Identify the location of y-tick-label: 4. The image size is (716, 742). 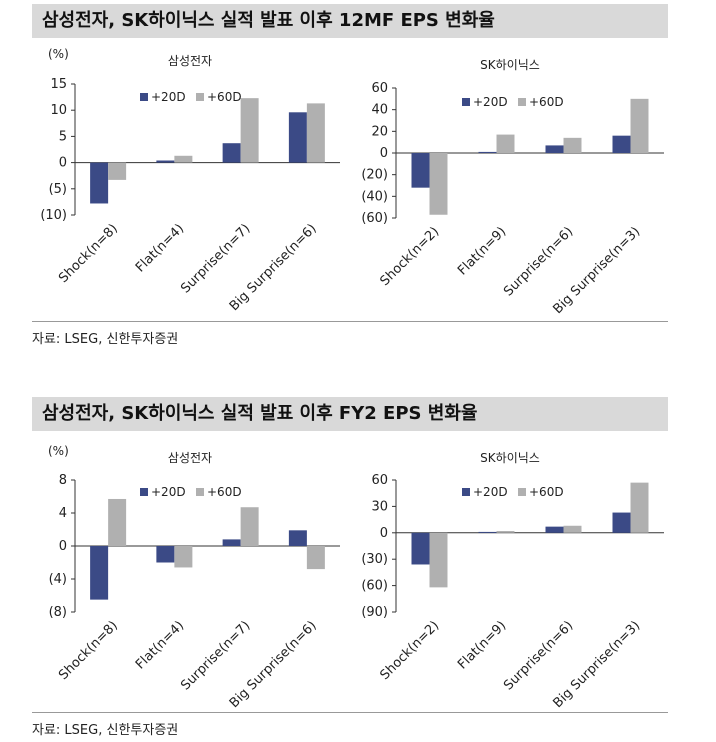
(63, 513).